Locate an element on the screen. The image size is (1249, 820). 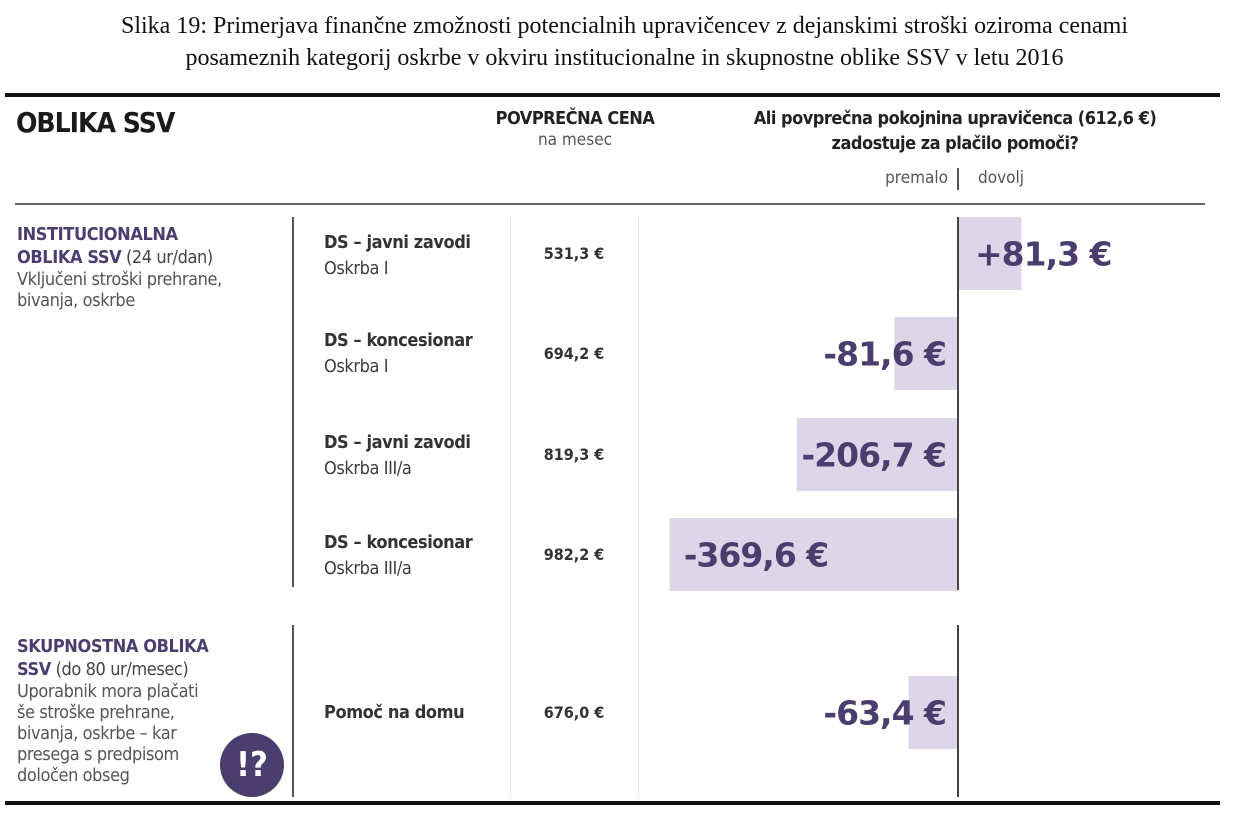
header-divider is located at coordinates (610, 204).